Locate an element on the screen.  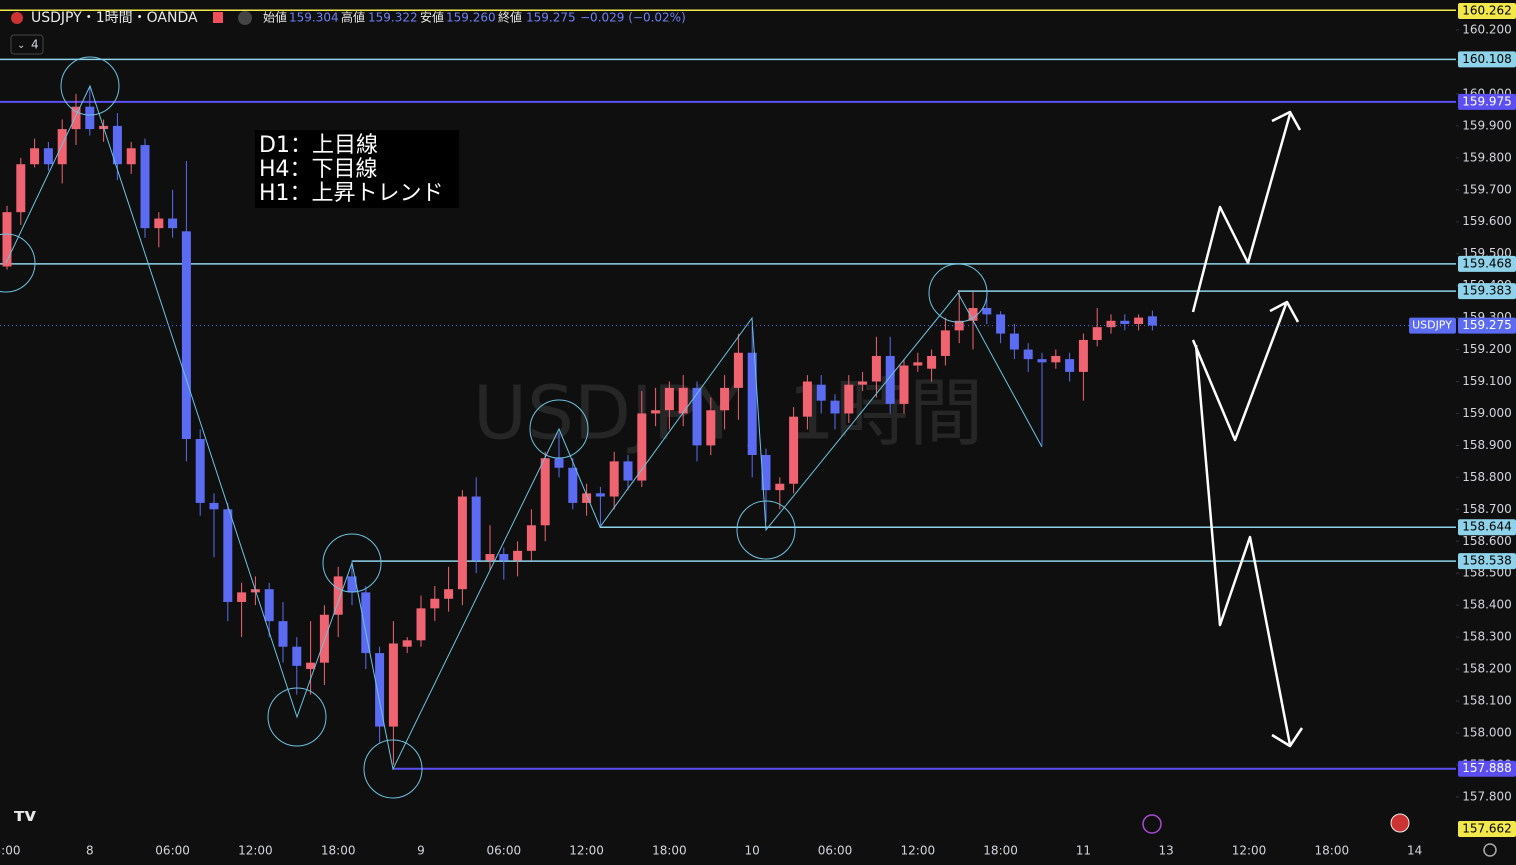
level-label: 160.108 is located at coordinates (1487, 59).